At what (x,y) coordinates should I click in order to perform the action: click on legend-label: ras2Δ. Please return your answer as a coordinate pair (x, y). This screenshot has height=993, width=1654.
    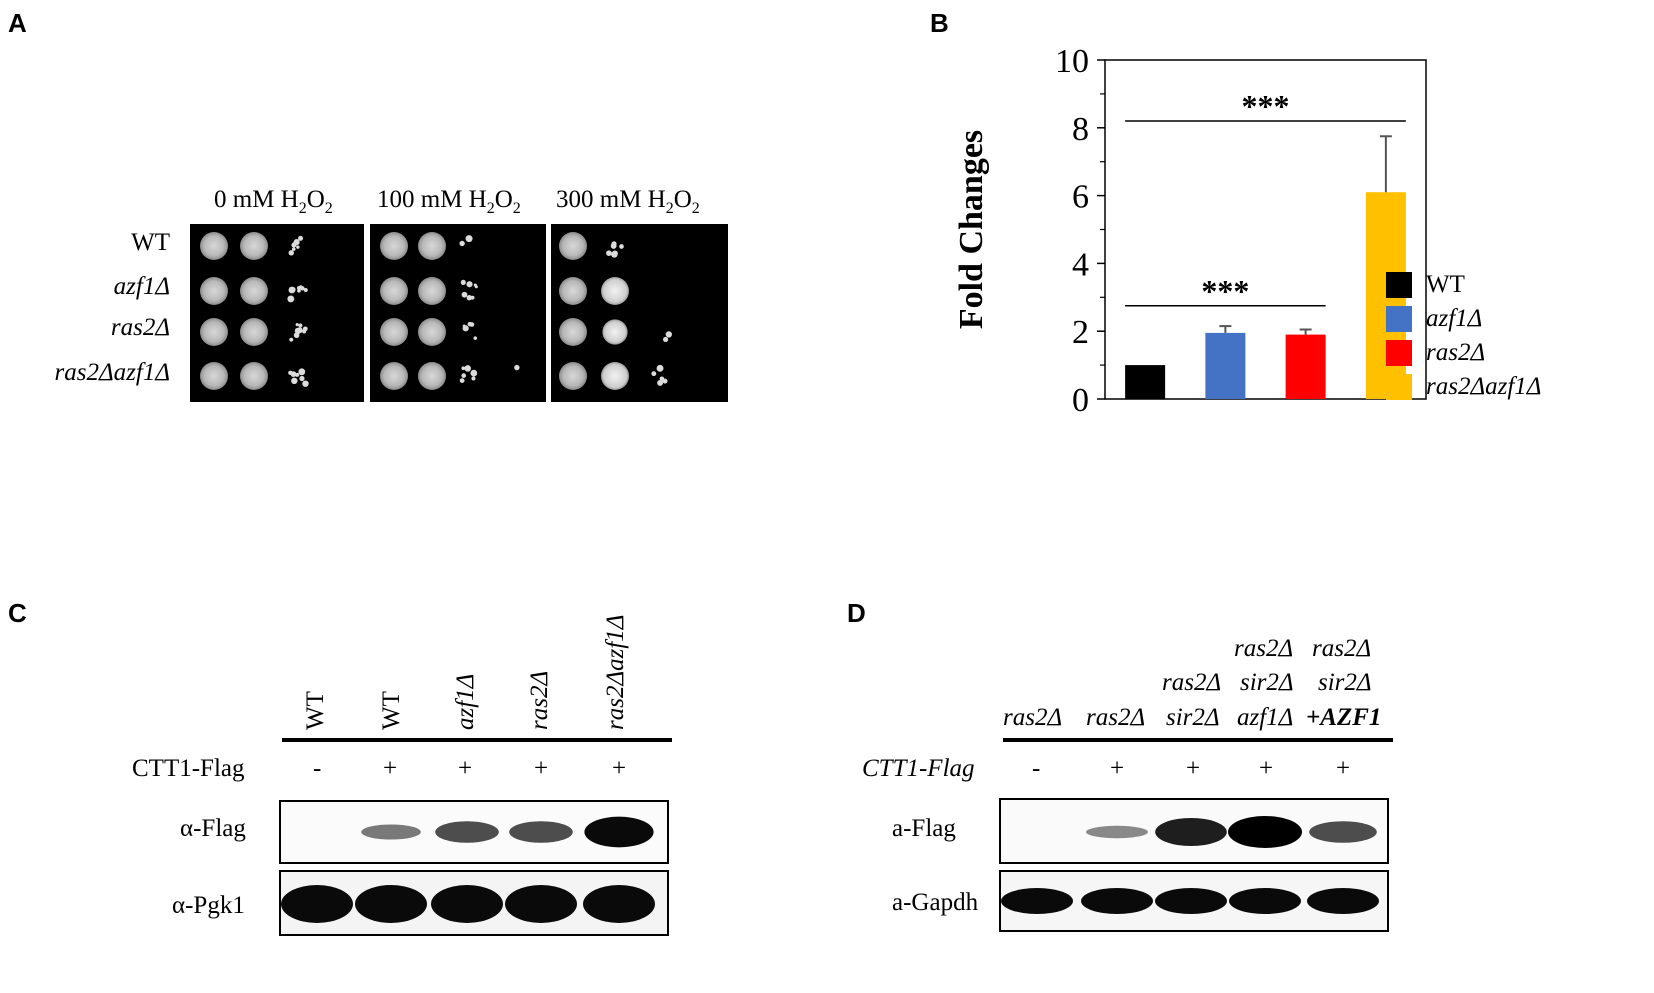
    Looking at the image, I should click on (1456, 352).